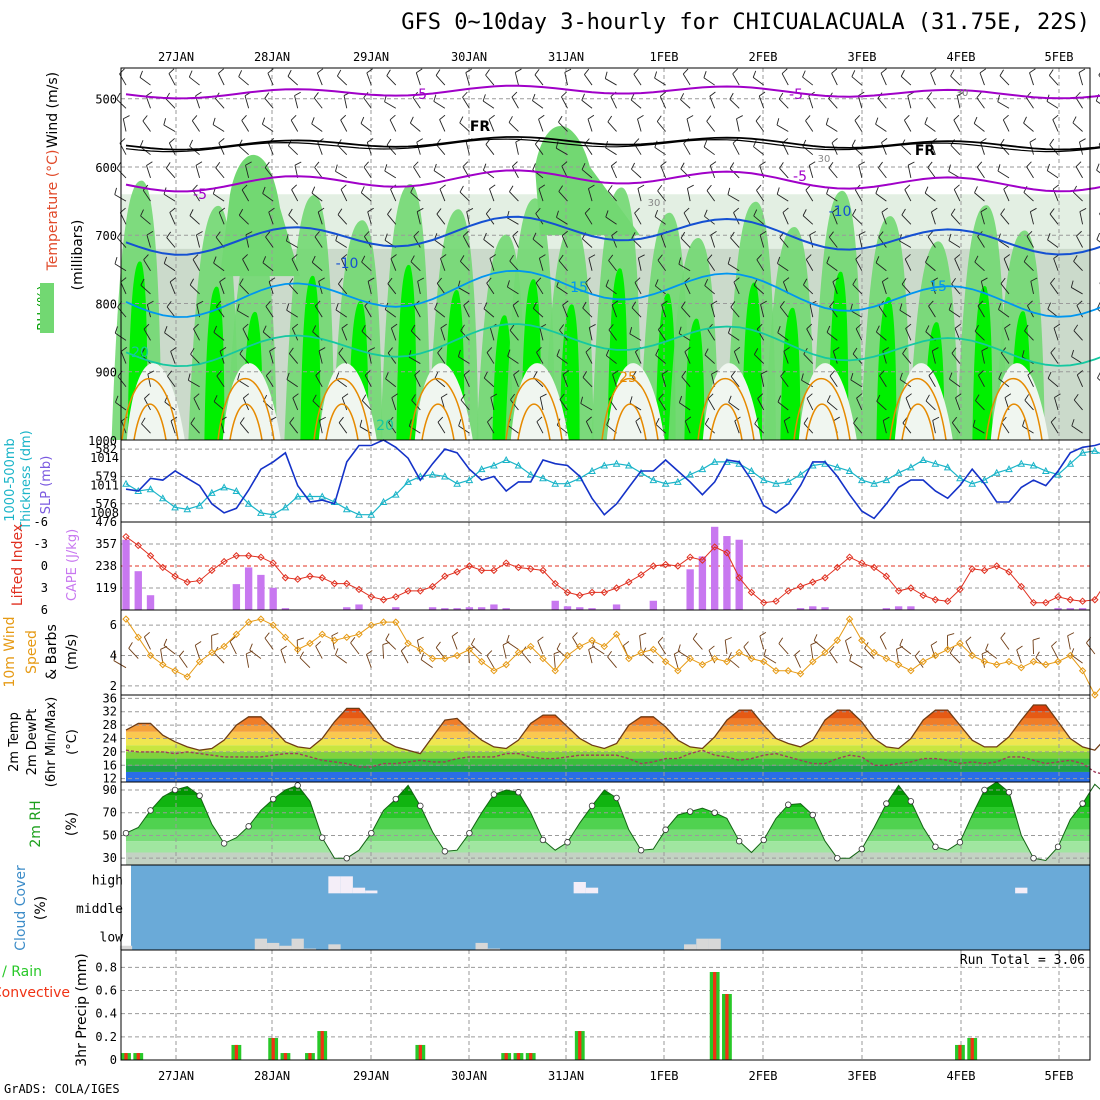 This screenshot has width=1100, height=1100. Describe the element at coordinates (110, 739) in the screenshot. I see `temp-tick-label: 24` at that location.